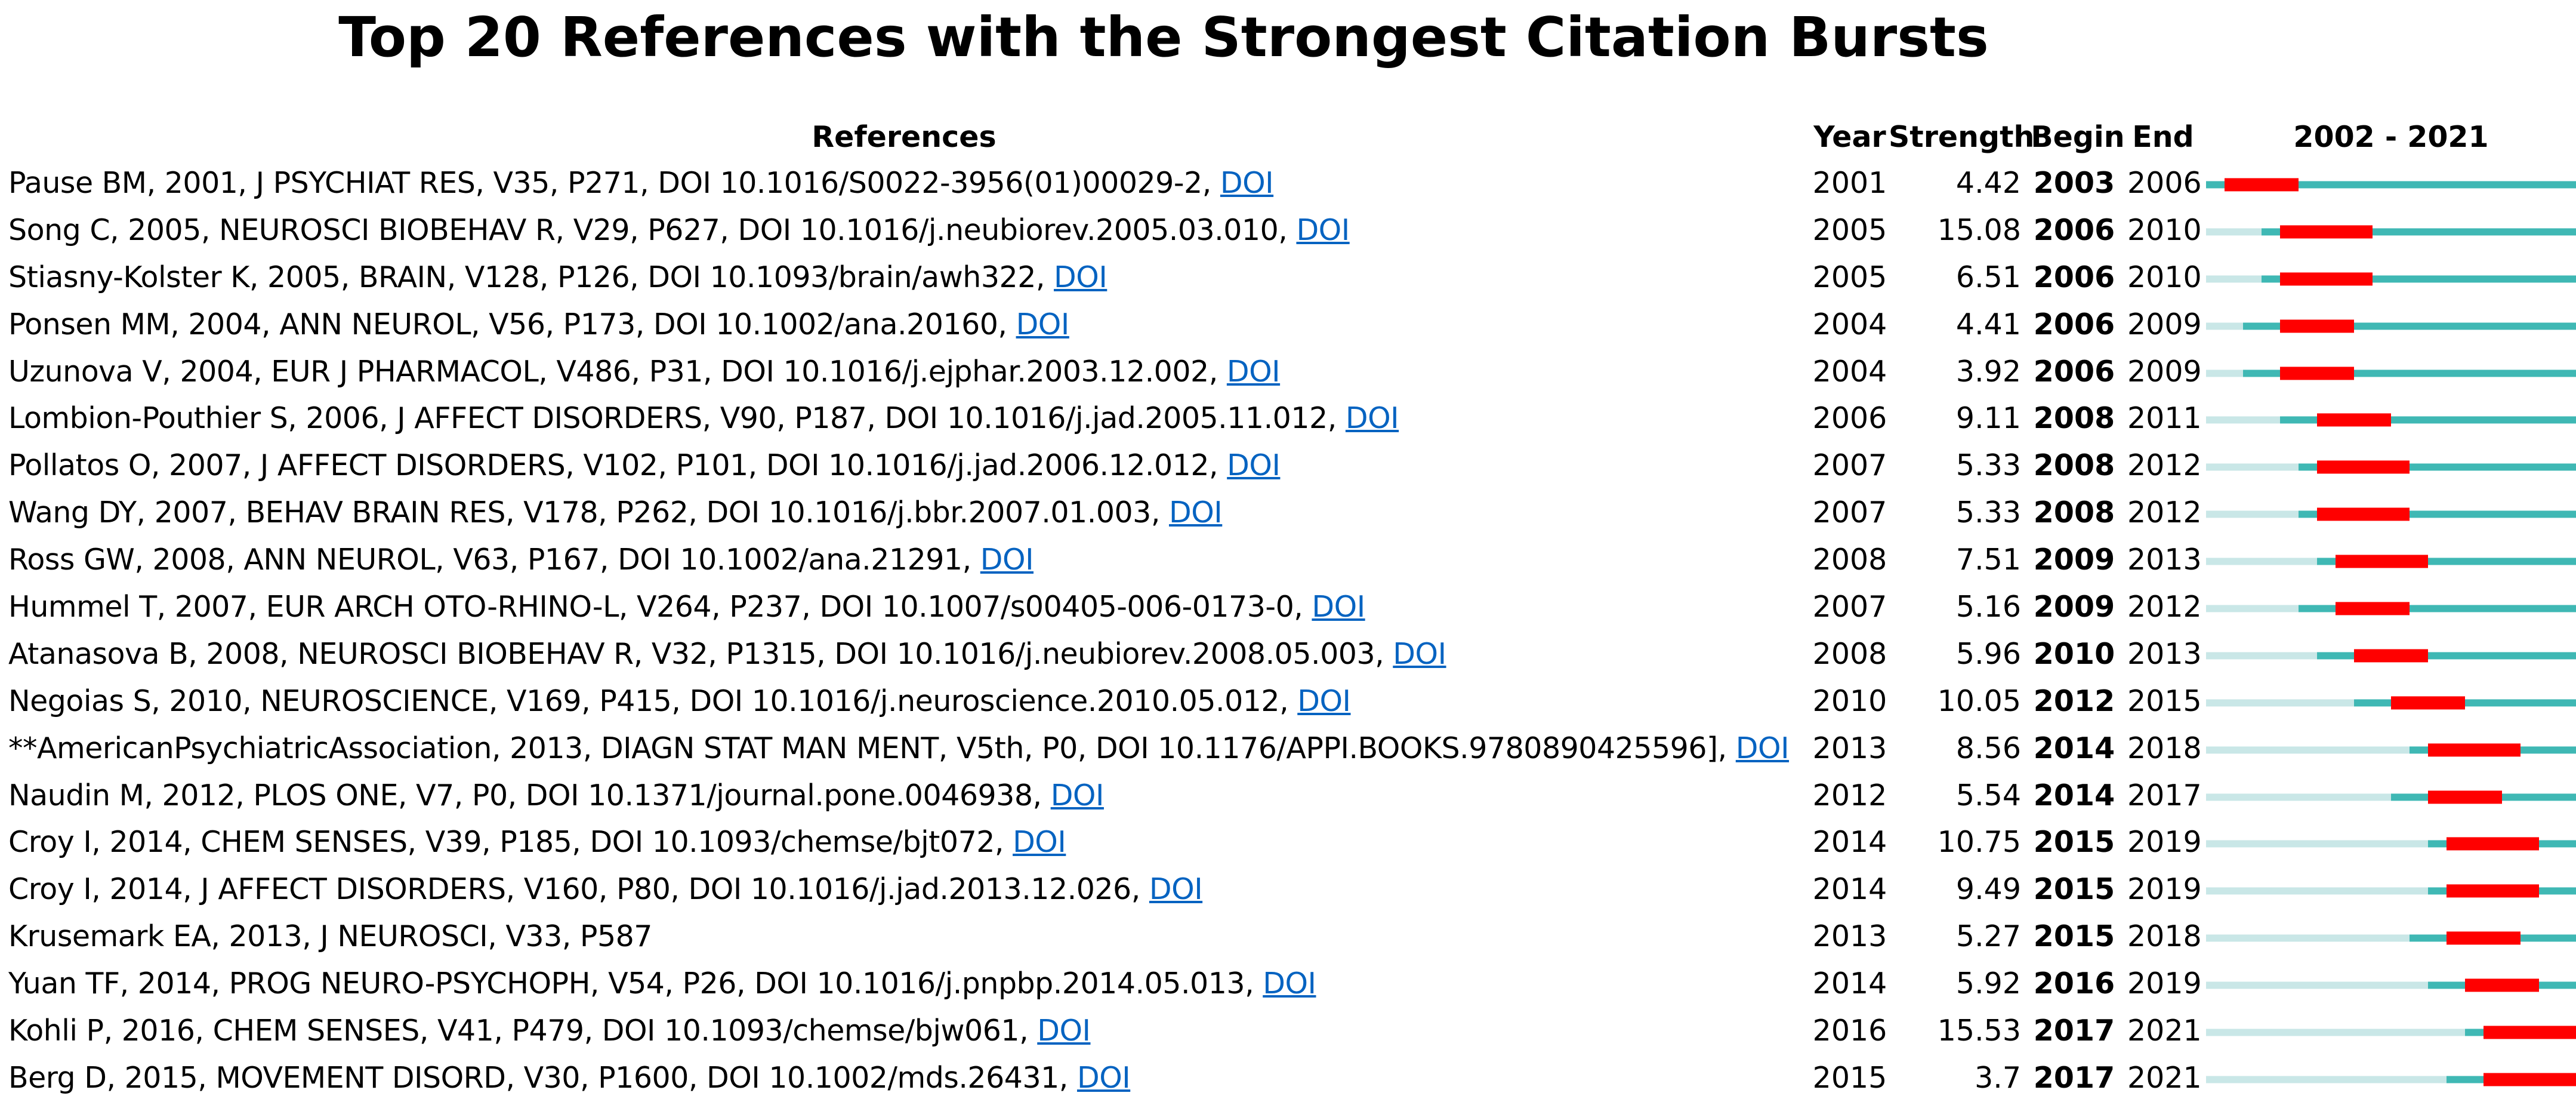  I want to click on year-cell: 2008, so click(1850, 653).